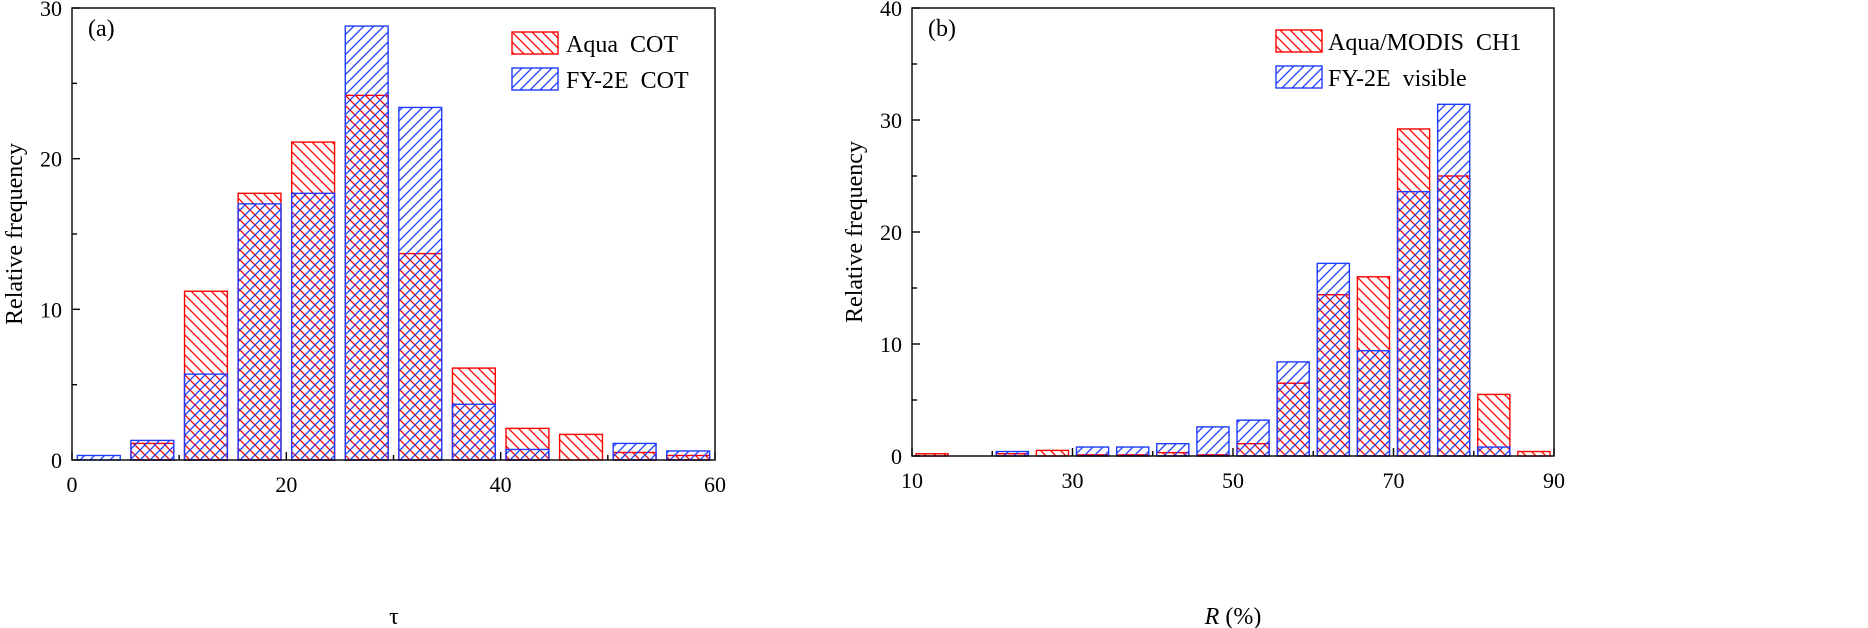  I want to click on panel-b-label: (b), so click(942, 29).